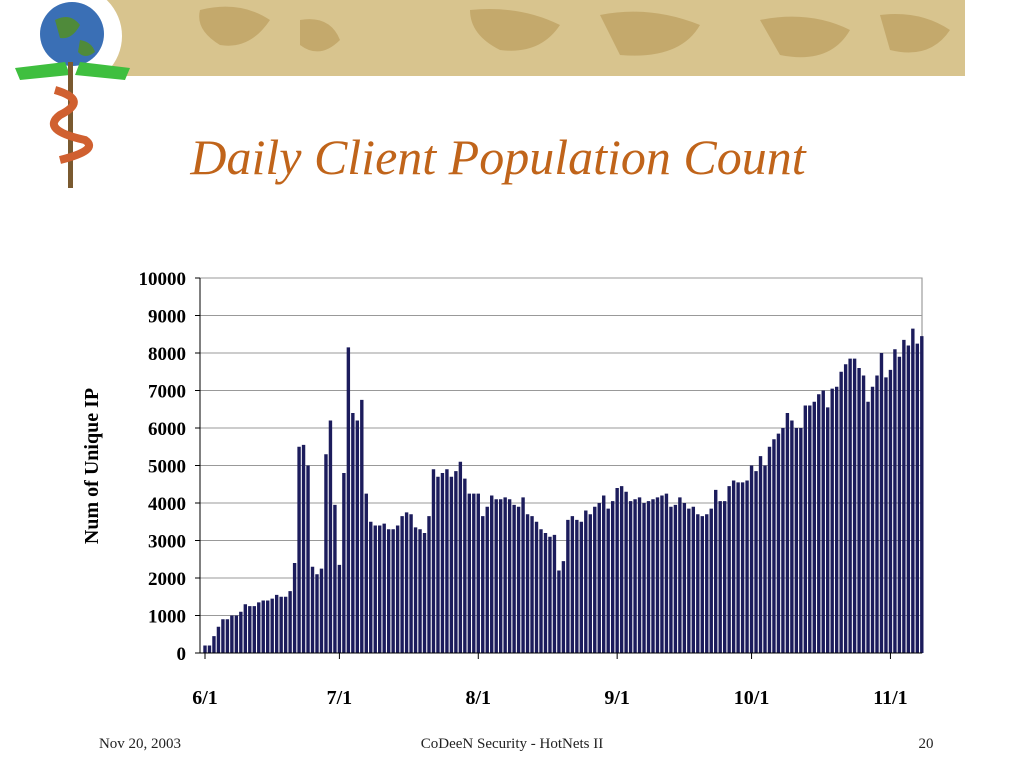 The width and height of the screenshot is (1024, 768). What do you see at coordinates (617, 698) in the screenshot?
I see `x-tick-label: 9/1` at bounding box center [617, 698].